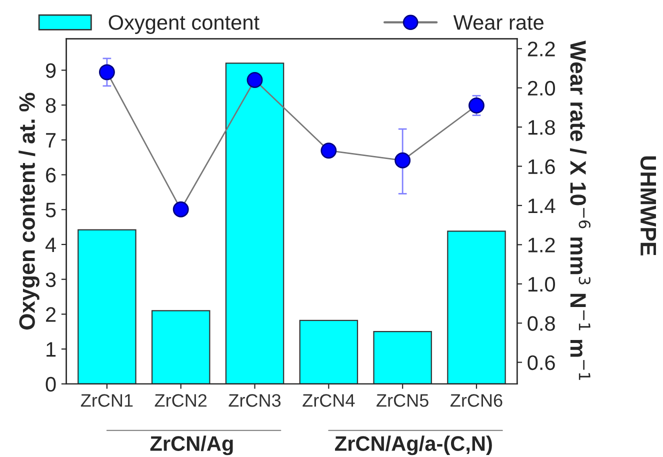 This screenshot has height=457, width=663. What do you see at coordinates (50, 245) in the screenshot?
I see `y-tick-label: 4` at bounding box center [50, 245].